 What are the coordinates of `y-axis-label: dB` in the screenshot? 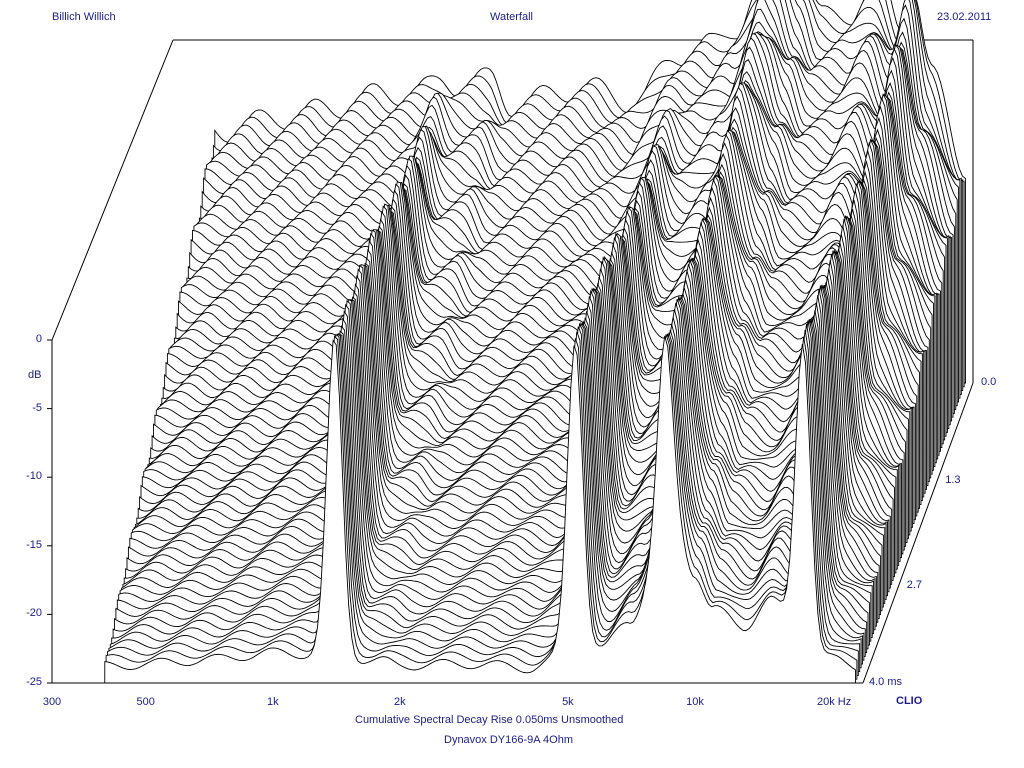 It's located at (35, 375).